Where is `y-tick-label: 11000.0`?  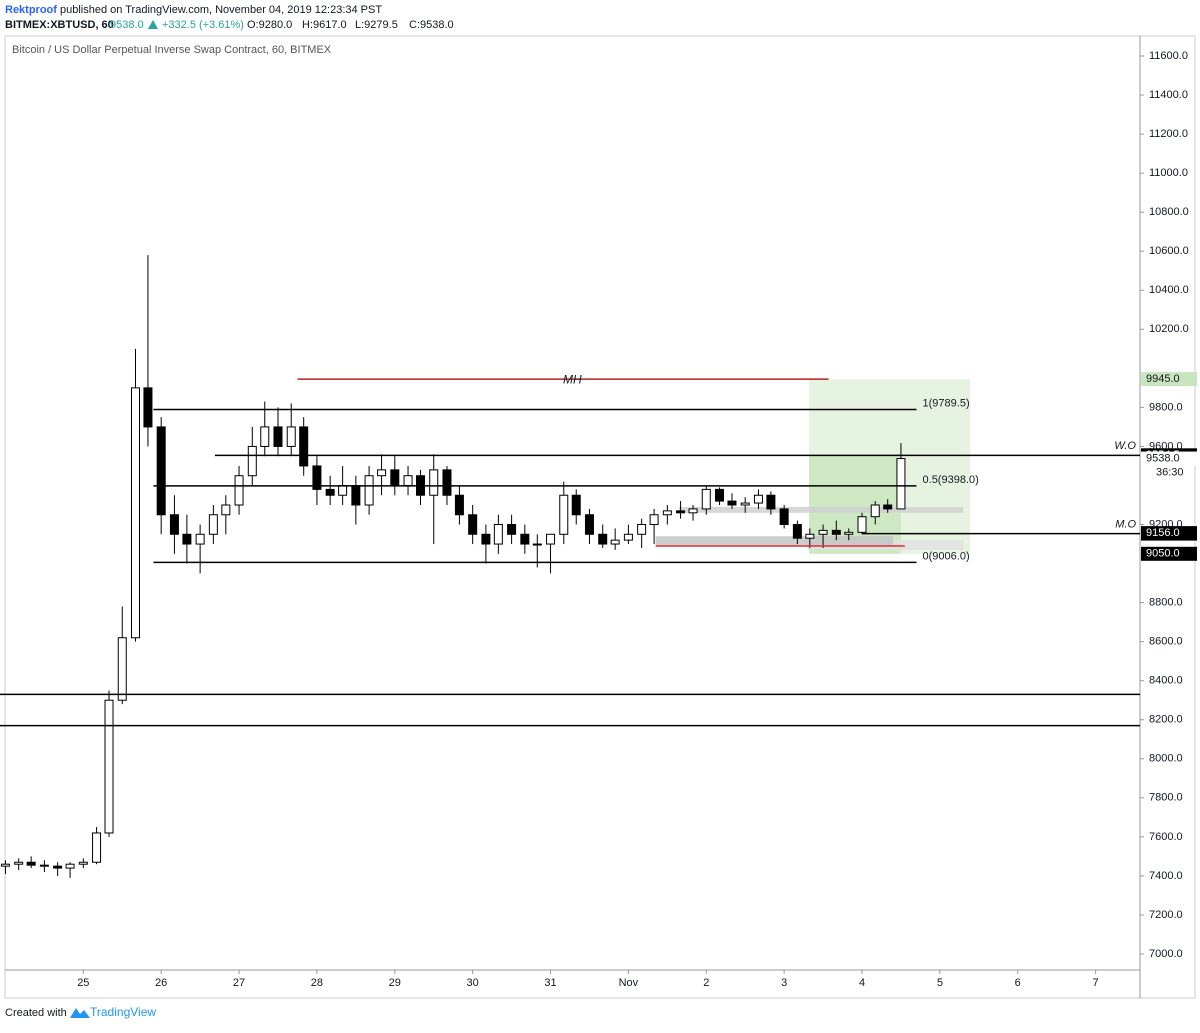
y-tick-label: 11000.0 is located at coordinates (1168, 173).